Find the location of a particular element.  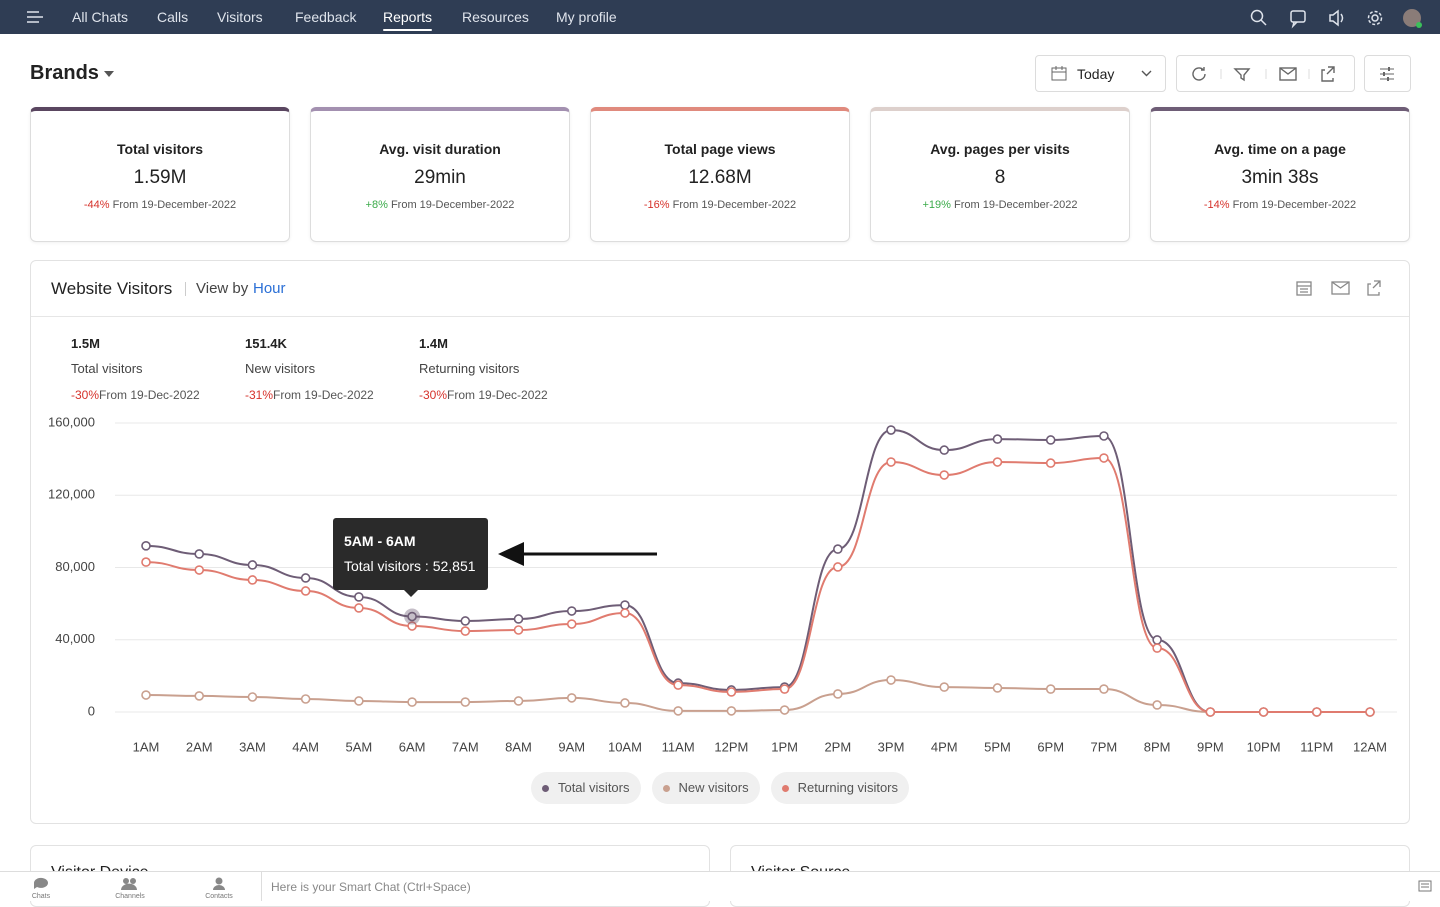

card-change: -16% From 19-December-2022 is located at coordinates (720, 205).